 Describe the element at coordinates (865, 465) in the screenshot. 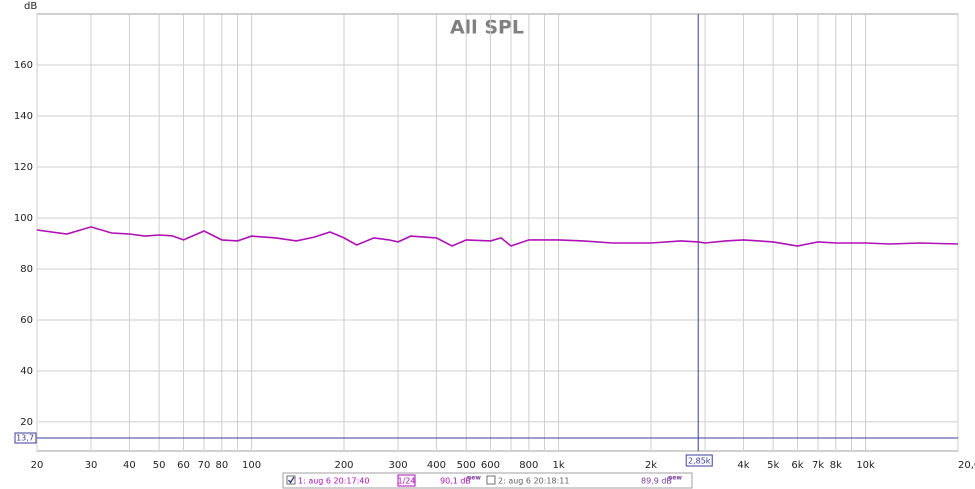

I see `x-tick-label: 10k` at that location.